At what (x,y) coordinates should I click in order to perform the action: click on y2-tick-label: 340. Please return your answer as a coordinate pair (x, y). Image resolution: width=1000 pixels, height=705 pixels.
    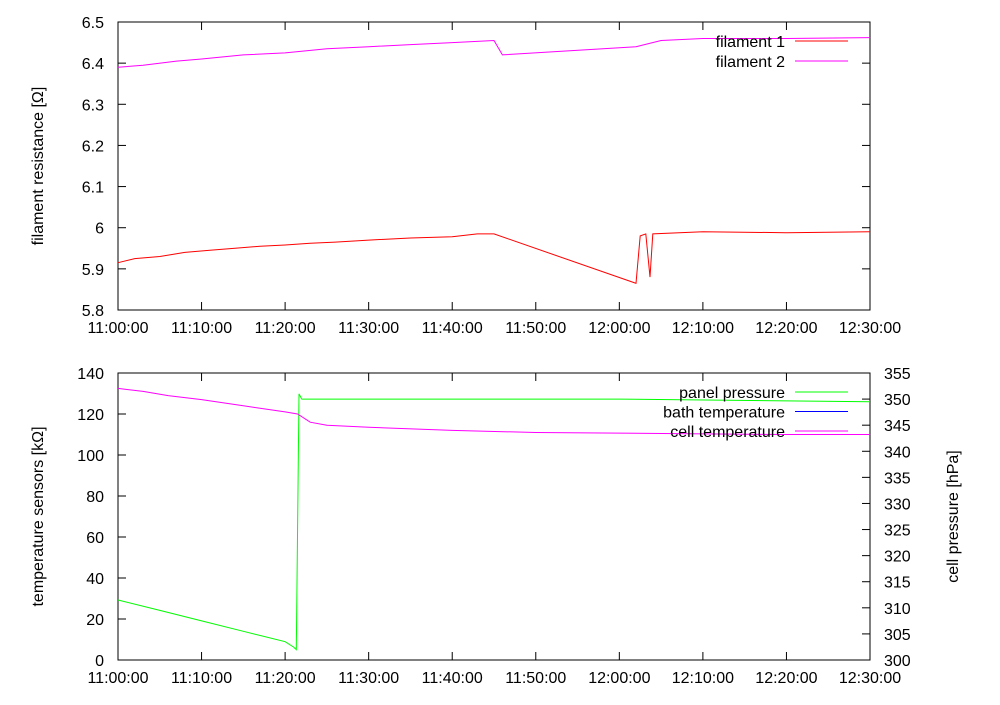
    Looking at the image, I should click on (897, 452).